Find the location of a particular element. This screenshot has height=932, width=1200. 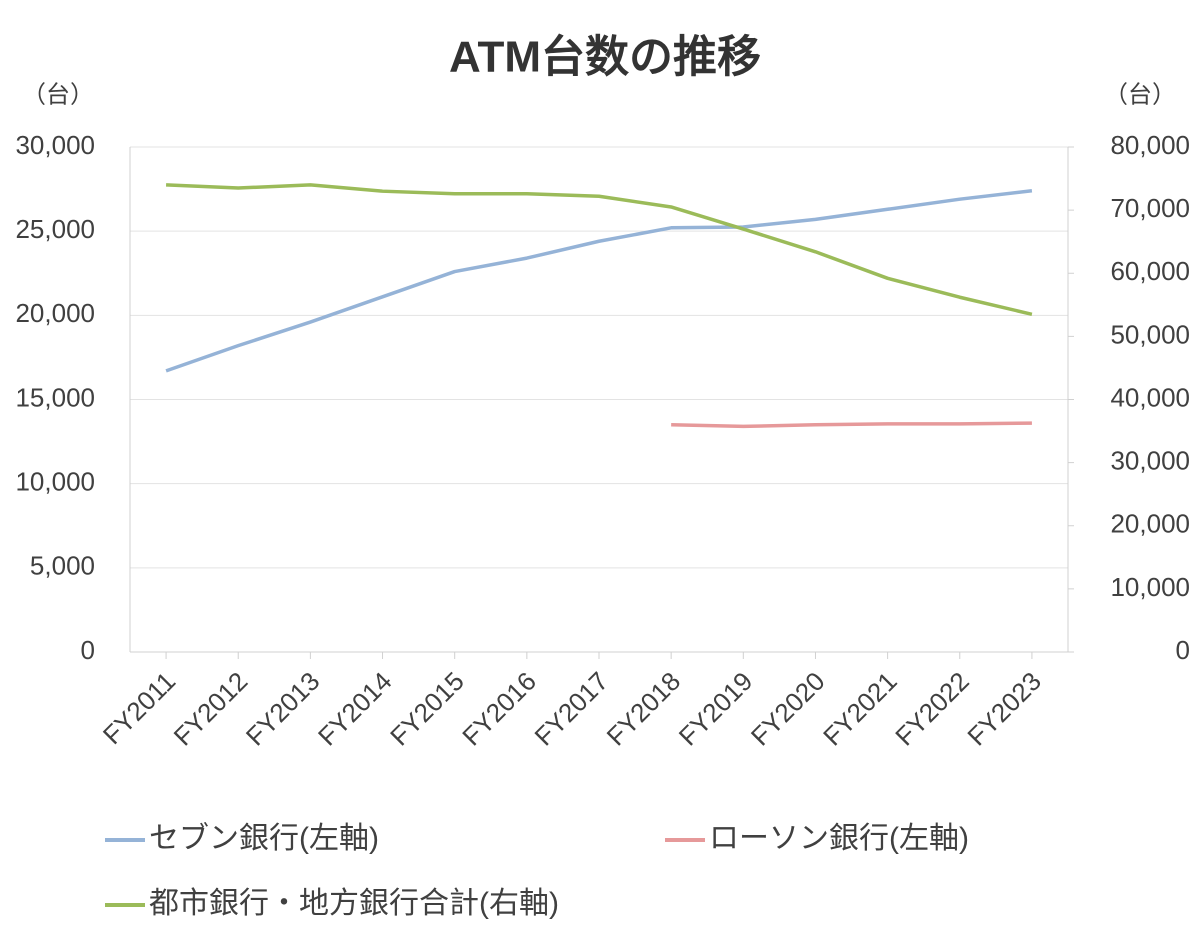

y2-tick-label: 80,000 is located at coordinates (1150, 145).